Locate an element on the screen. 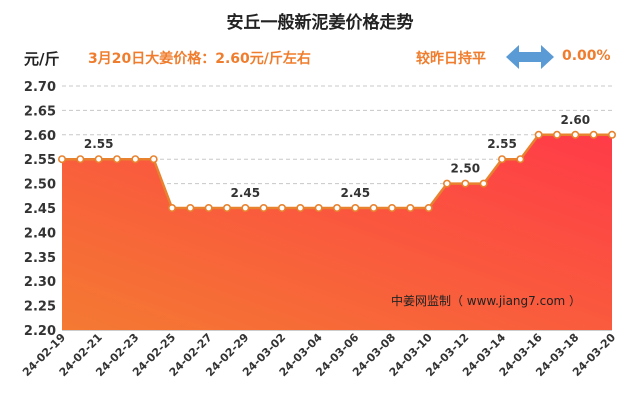 The width and height of the screenshot is (640, 410). y-tick-label: 2.55 is located at coordinates (40, 160).